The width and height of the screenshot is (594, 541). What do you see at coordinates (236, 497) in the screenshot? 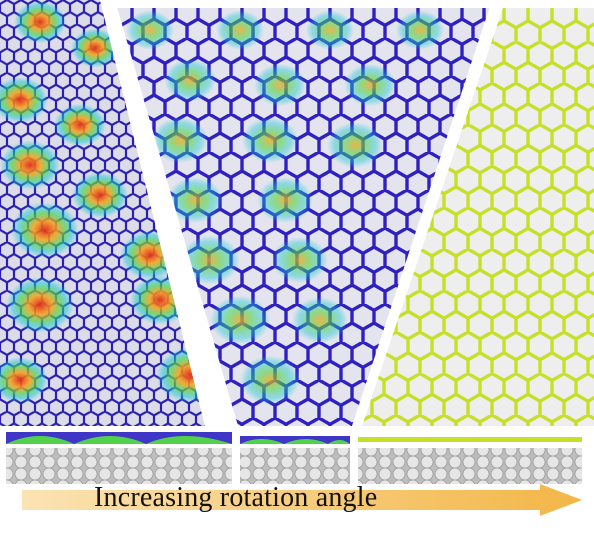
I see `figure-caption: Increasing rotation angle` at bounding box center [236, 497].